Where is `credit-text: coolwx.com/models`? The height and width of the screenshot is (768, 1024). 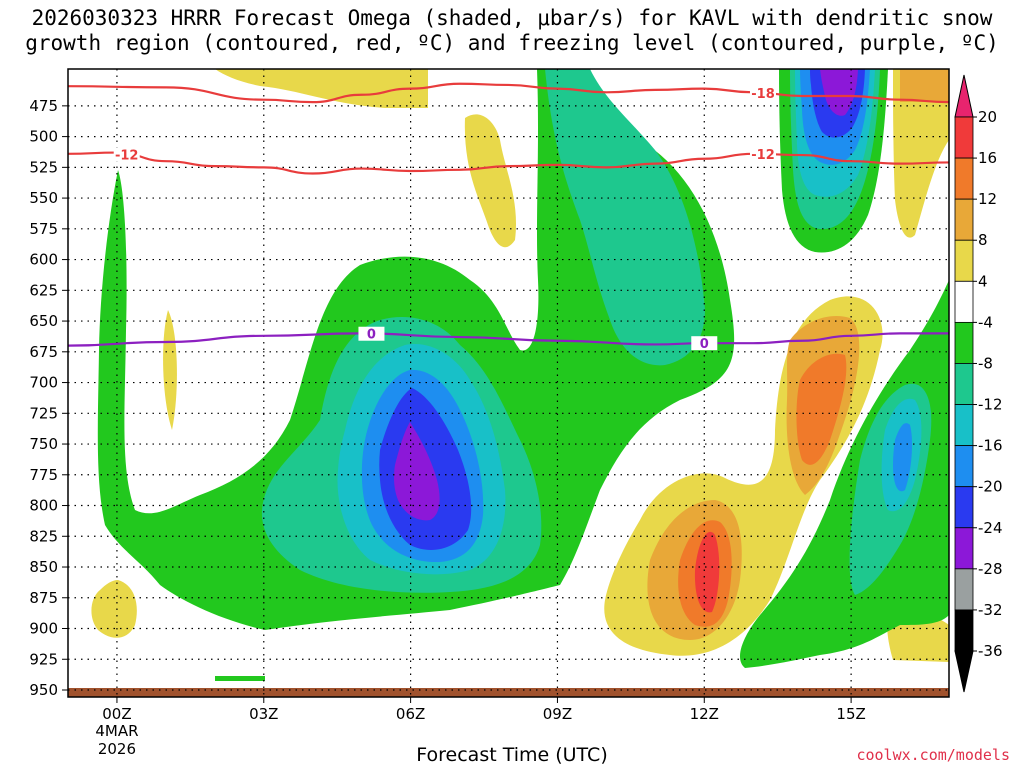
credit-text: coolwx.com/models is located at coordinates (933, 755).